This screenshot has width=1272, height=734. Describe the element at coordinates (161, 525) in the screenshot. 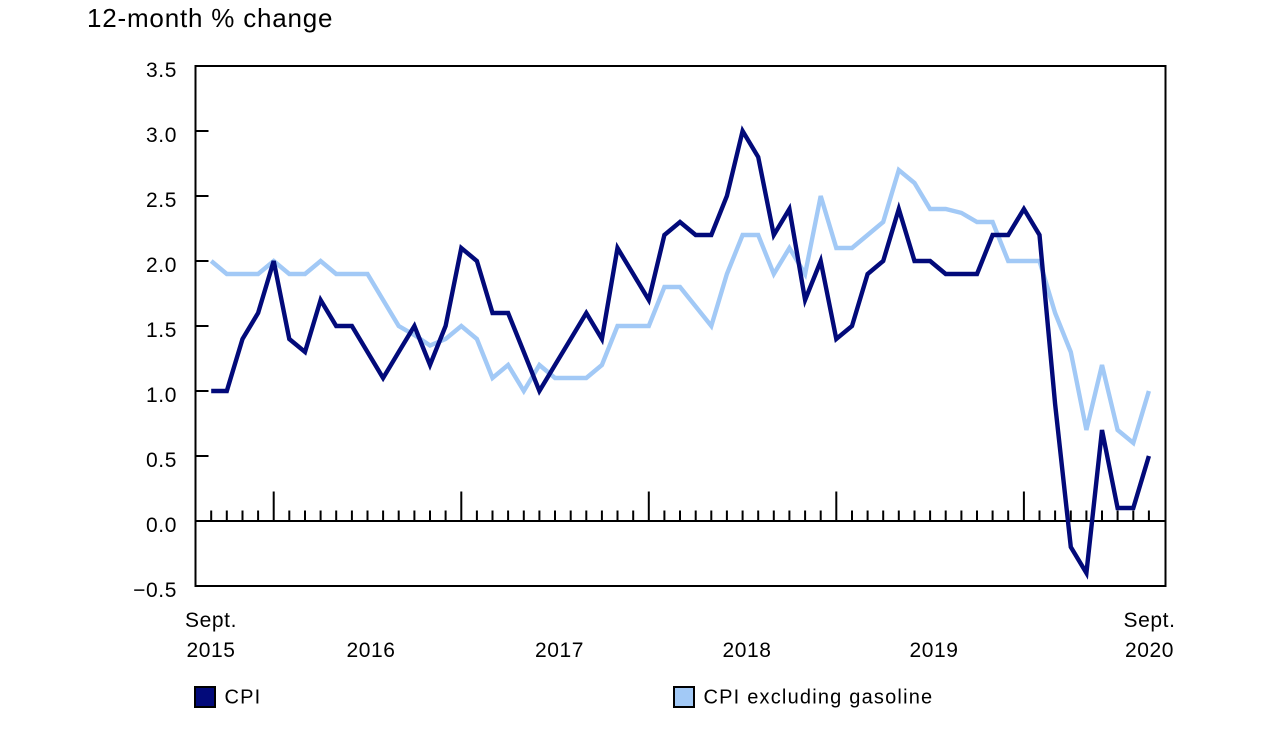

I see `svg-text: 0.0` at that location.